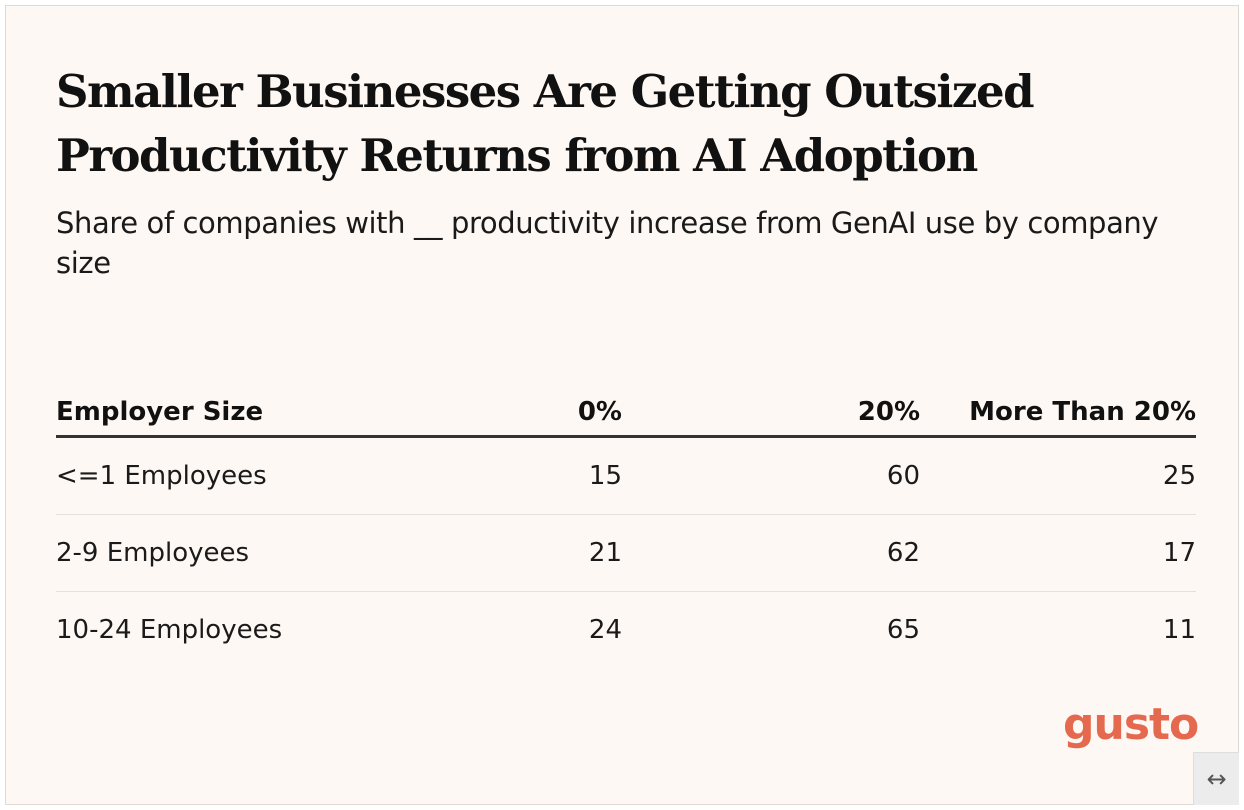  I want to click on row-label: 10-24 Employees, so click(169, 630).